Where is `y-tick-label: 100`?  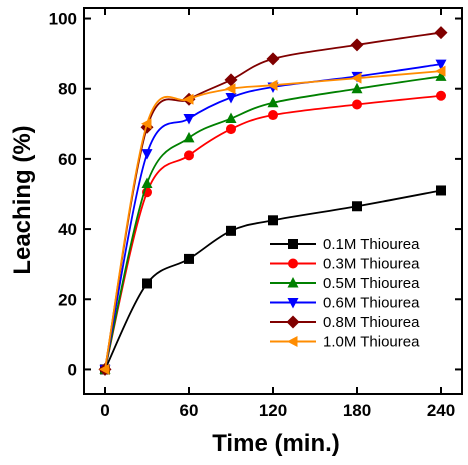
y-tick-label: 100 is located at coordinates (63, 19).